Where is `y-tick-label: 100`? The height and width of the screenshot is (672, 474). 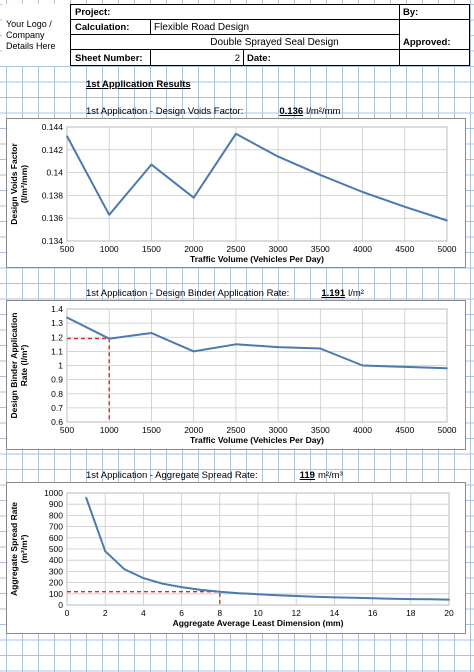
y-tick-label: 100 is located at coordinates (56, 594).